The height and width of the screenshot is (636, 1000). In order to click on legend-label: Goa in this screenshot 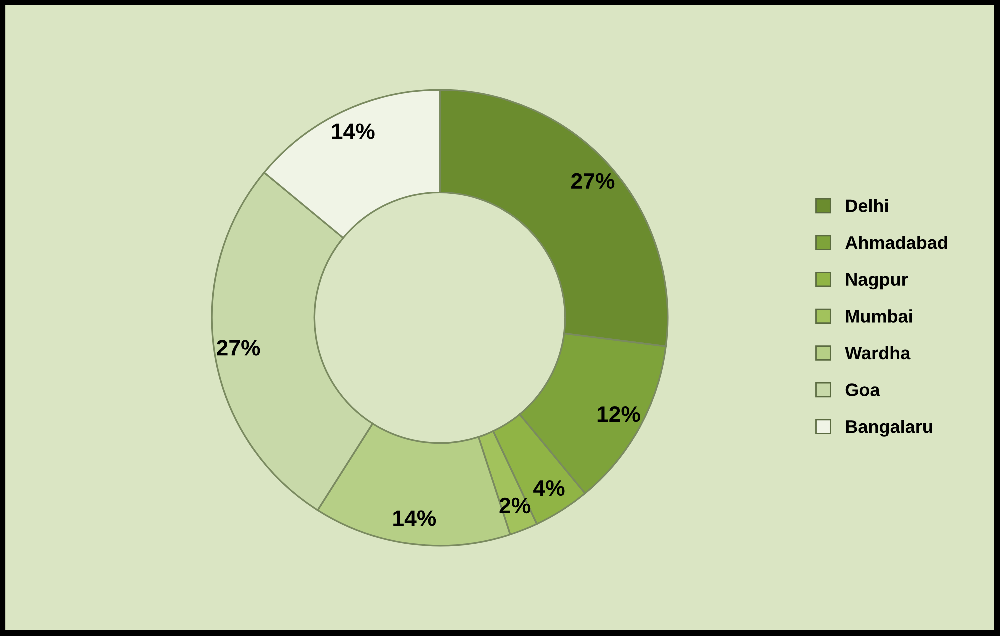, I will do `click(863, 390)`.